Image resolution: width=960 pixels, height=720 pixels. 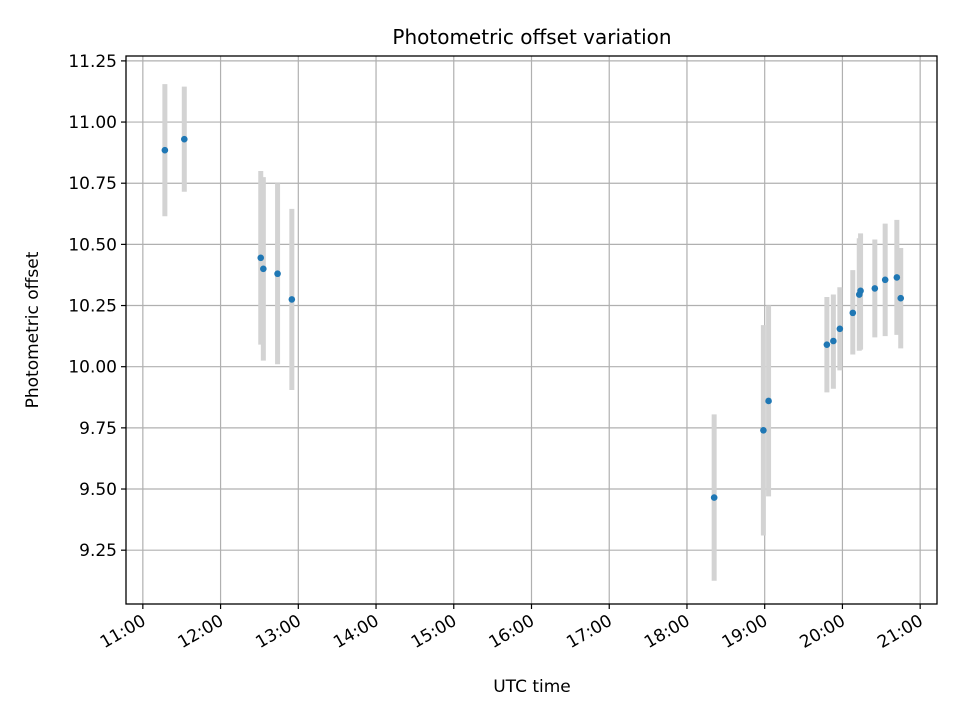 What do you see at coordinates (531, 37) in the screenshot?
I see `chart-title: Photometric offset variation` at bounding box center [531, 37].